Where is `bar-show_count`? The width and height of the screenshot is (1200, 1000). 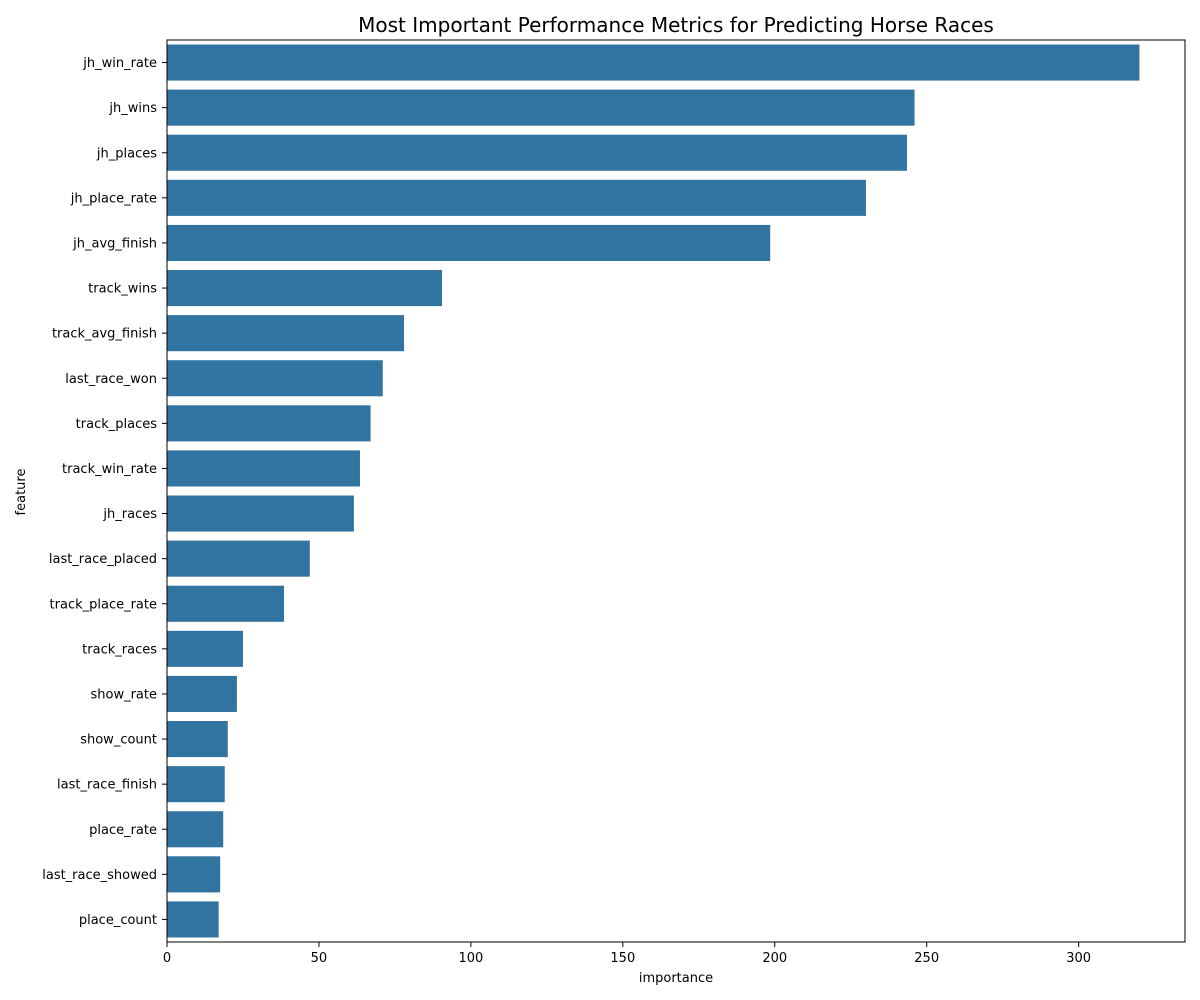
bar-show_count is located at coordinates (197, 739).